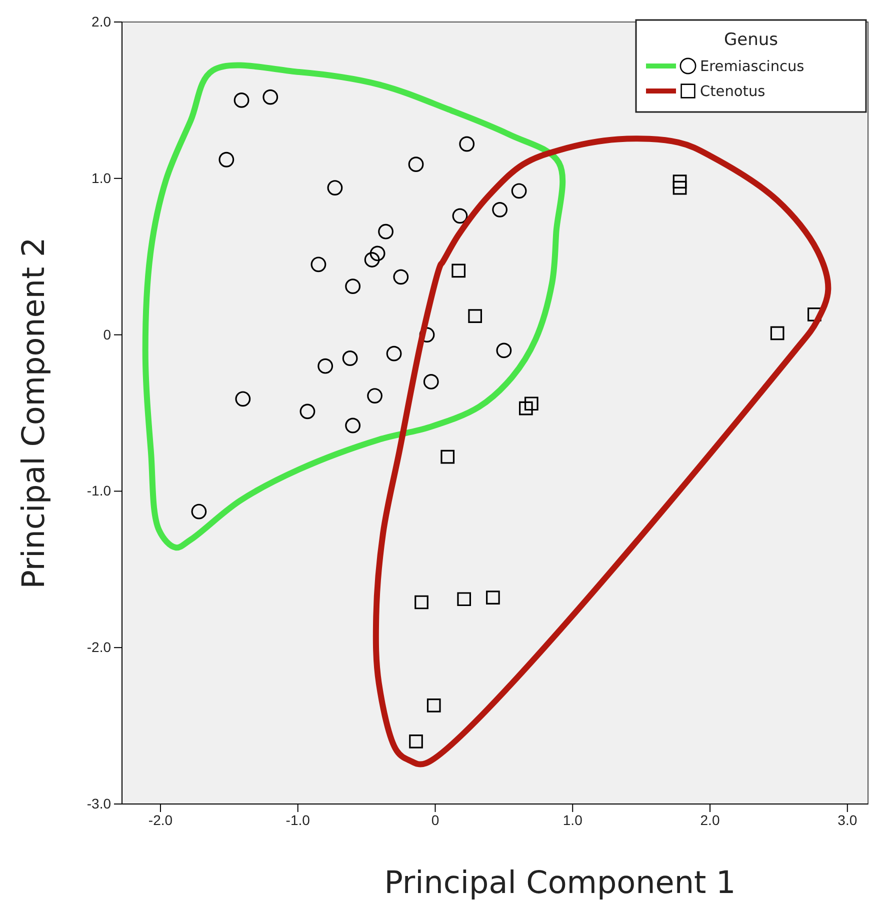 Image resolution: width=869 pixels, height=905 pixels. Describe the element at coordinates (572, 820) in the screenshot. I see `x-tick-label: 1.0` at that location.